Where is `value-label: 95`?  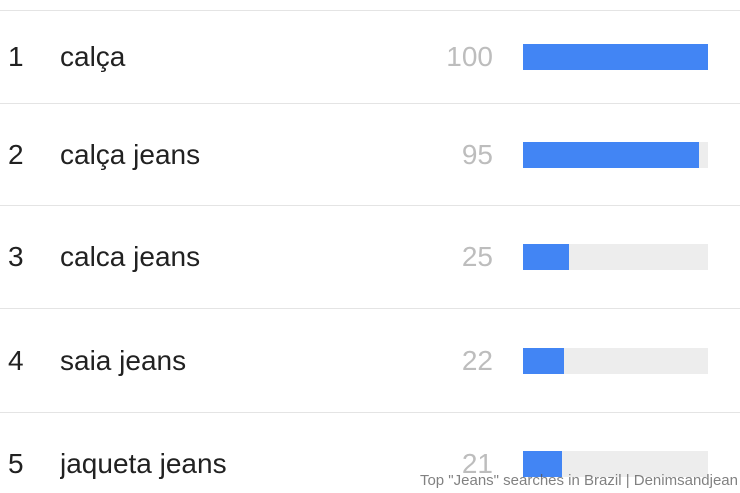
value-label: 95 is located at coordinates (477, 154).